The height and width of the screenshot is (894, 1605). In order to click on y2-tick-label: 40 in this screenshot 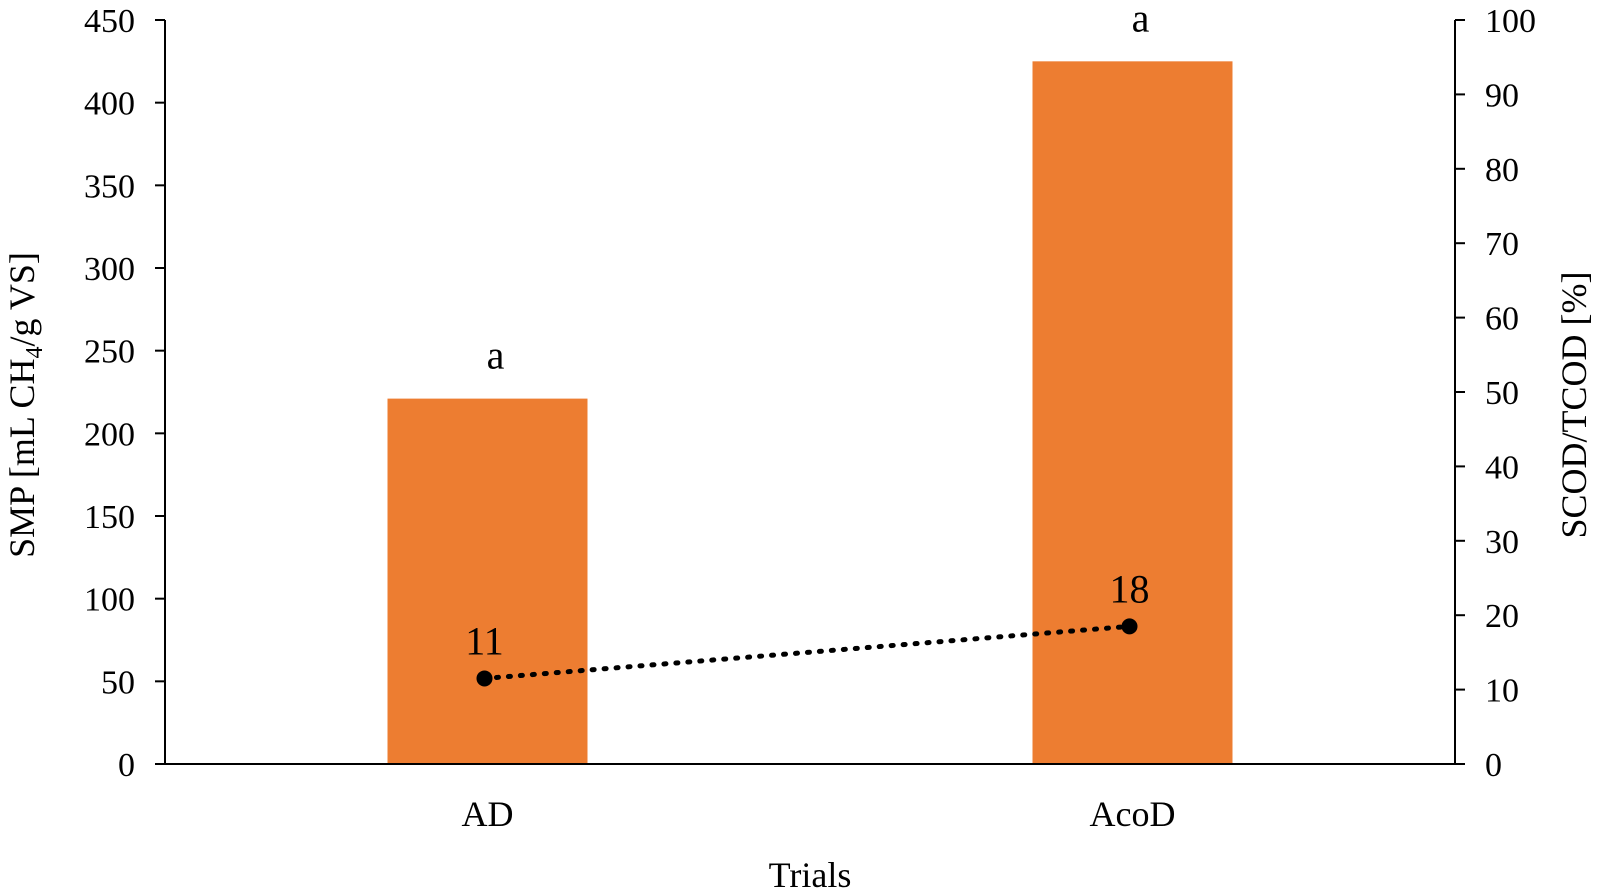, I will do `click(1502, 467)`.